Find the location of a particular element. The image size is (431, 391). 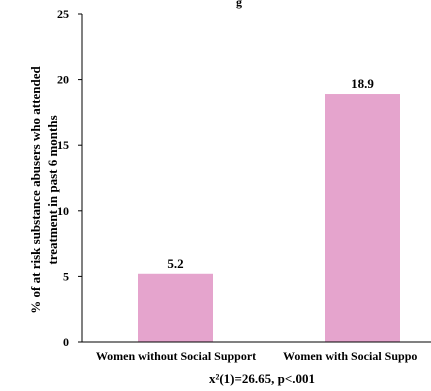

y-axis-ticks: 0 5 10 15 20 25 is located at coordinates (69, 178).